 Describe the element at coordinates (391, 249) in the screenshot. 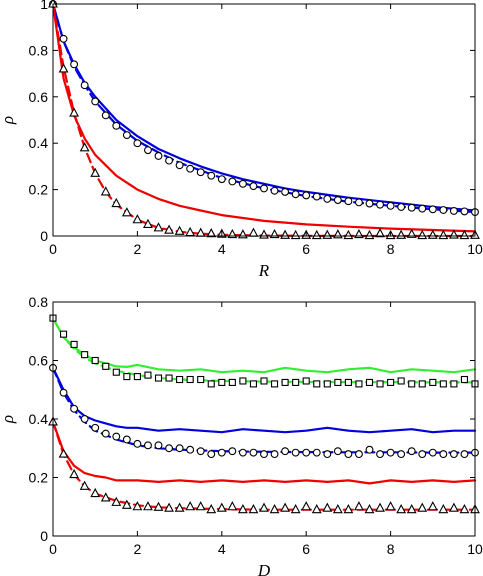

I see `top-x-tick-label: 8` at that location.